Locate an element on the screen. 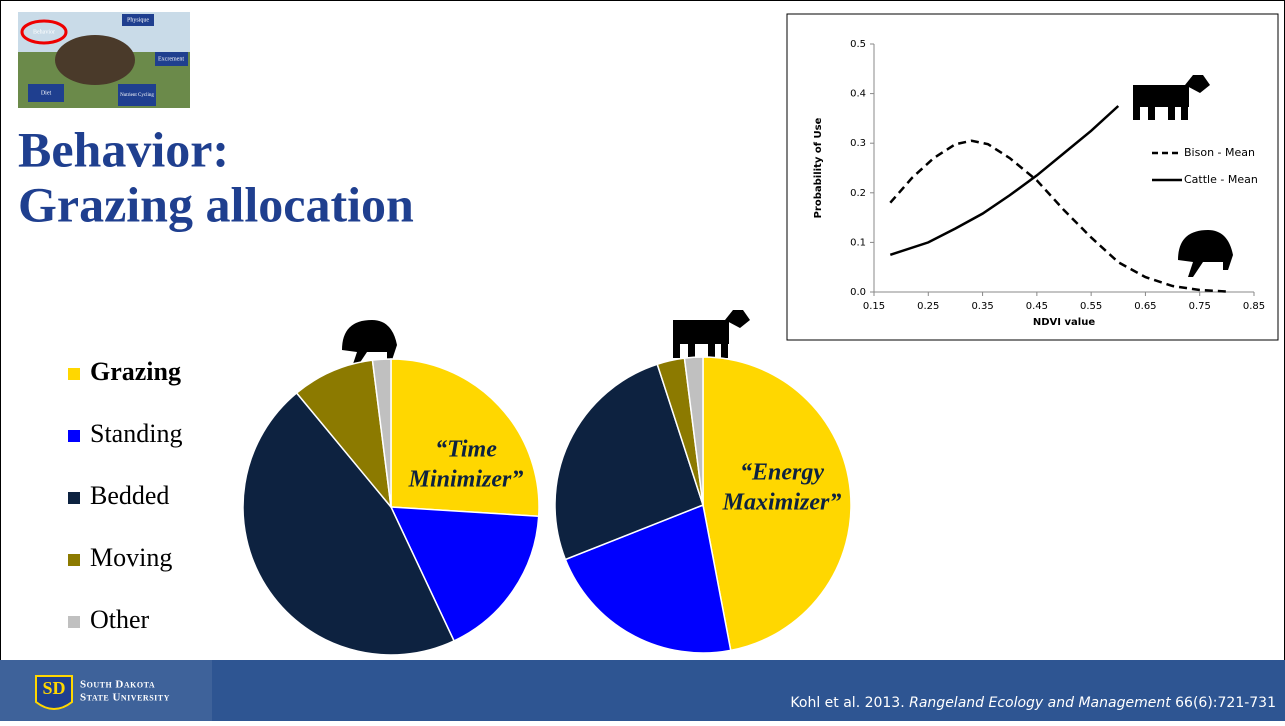 The height and width of the screenshot is (726, 1285). x-tick-label: 0.45 is located at coordinates (1037, 306).